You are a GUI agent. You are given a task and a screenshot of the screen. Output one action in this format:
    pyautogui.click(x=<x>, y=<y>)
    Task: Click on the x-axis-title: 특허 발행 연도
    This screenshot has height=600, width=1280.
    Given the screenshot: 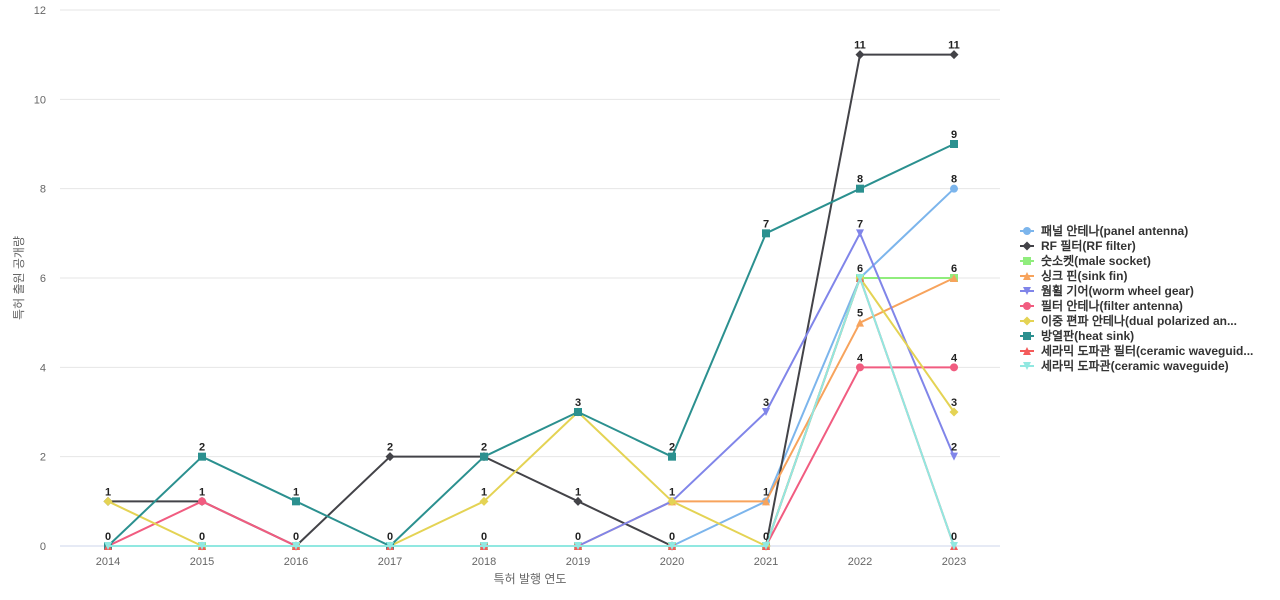 What is the action you would take?
    pyautogui.click(x=530, y=578)
    